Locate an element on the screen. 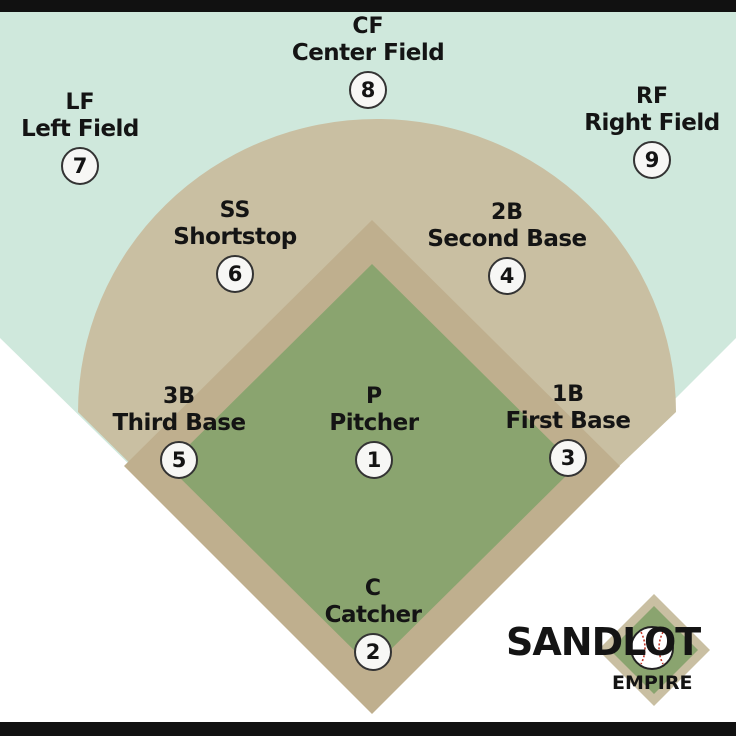 This screenshot has width=736, height=736. position-abbr: CF is located at coordinates (368, 26).